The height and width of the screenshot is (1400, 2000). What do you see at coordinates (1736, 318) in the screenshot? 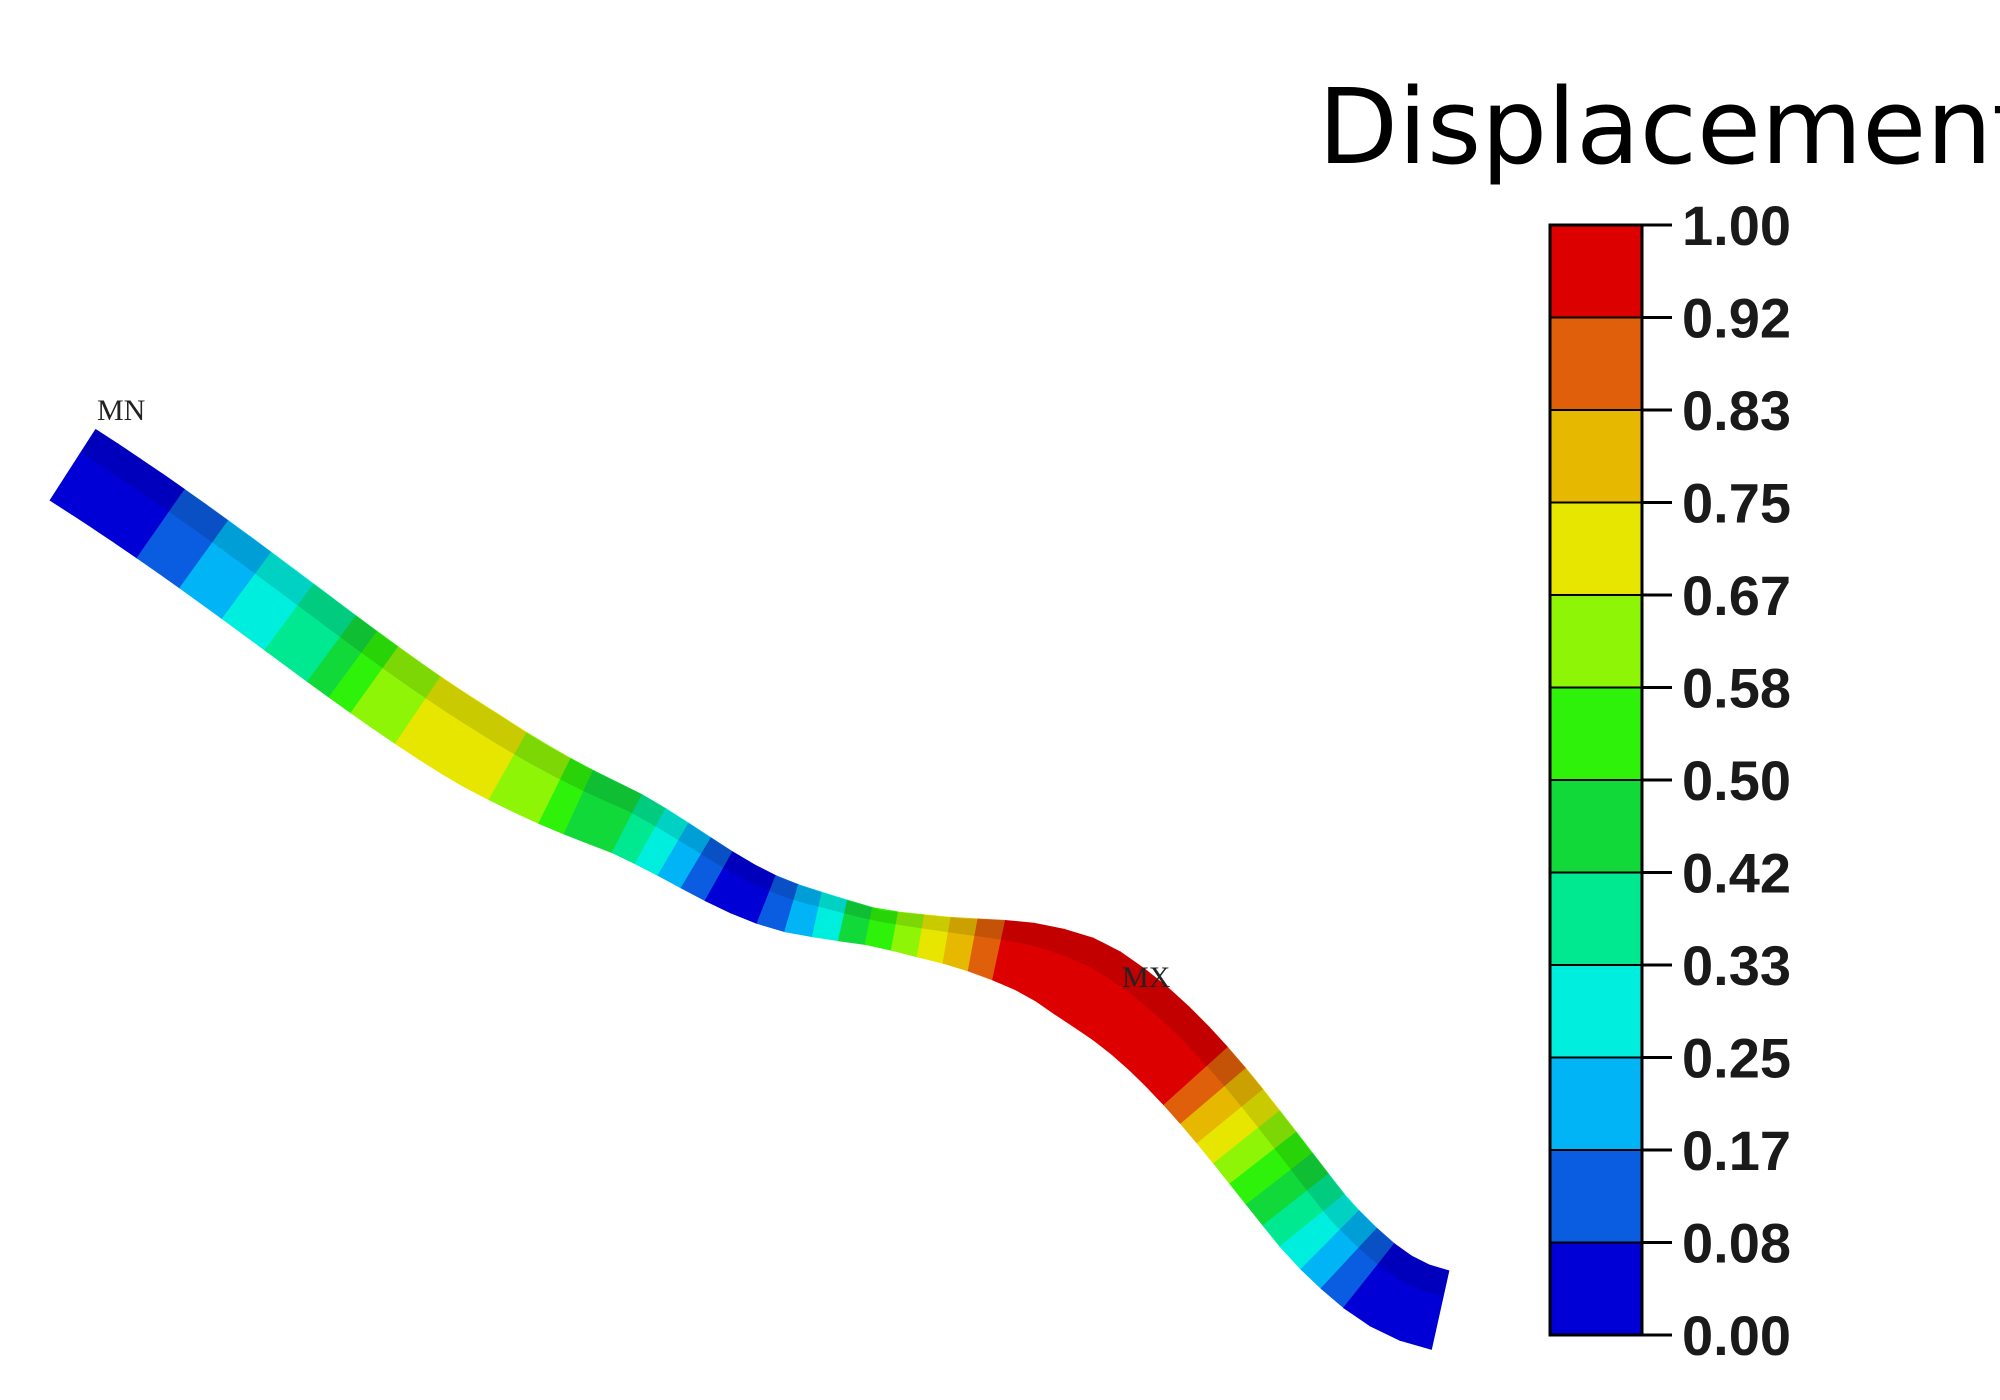
I see `legend-tick-label: 0.92` at bounding box center [1736, 318].